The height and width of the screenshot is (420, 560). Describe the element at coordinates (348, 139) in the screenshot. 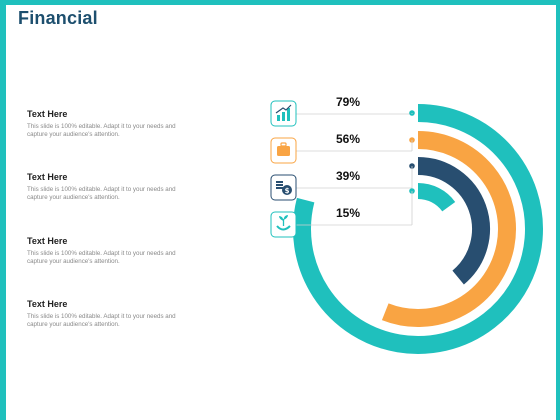

I see `percent-label-56: 56%` at that location.